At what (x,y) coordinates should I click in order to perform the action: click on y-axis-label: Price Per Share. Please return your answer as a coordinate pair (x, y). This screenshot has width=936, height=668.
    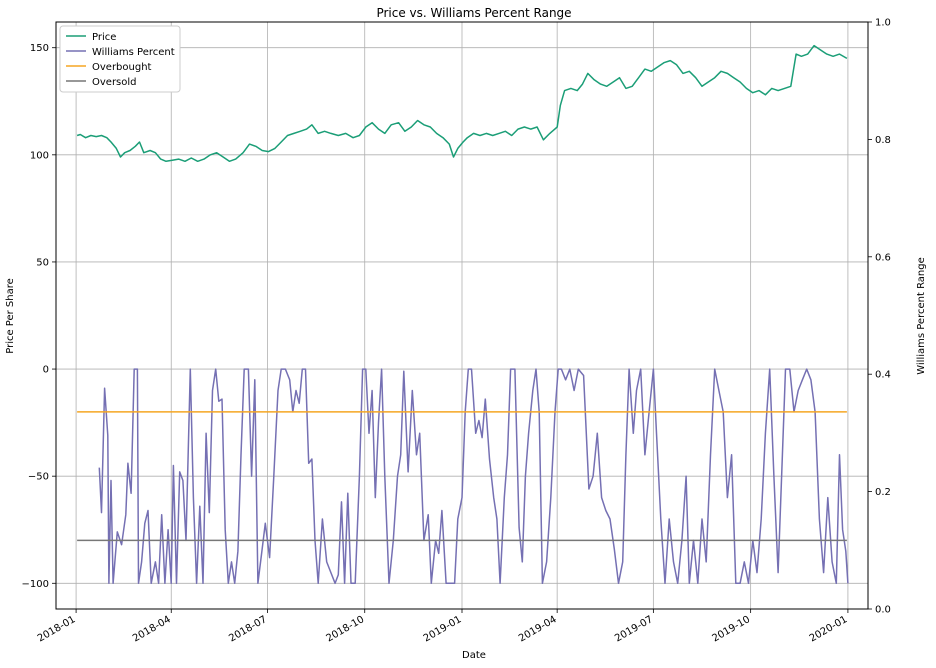
    Looking at the image, I should click on (10, 316).